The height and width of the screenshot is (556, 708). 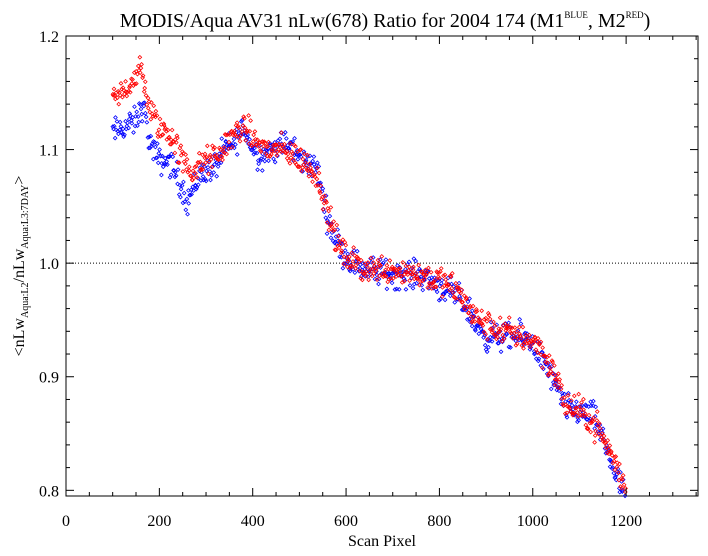 What do you see at coordinates (607, 21) in the screenshot?
I see `title-mid: , M2` at bounding box center [607, 21].